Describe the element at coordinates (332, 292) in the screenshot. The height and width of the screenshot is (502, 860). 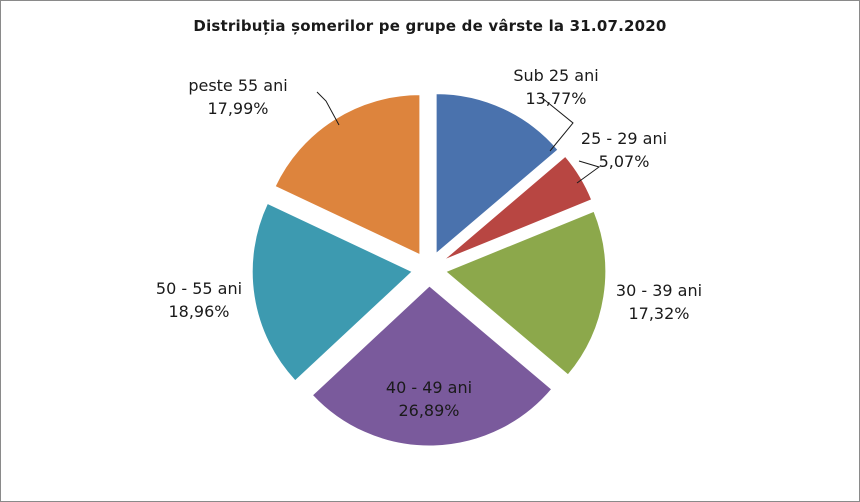
I see `pie-slice-50-55-ani` at that location.